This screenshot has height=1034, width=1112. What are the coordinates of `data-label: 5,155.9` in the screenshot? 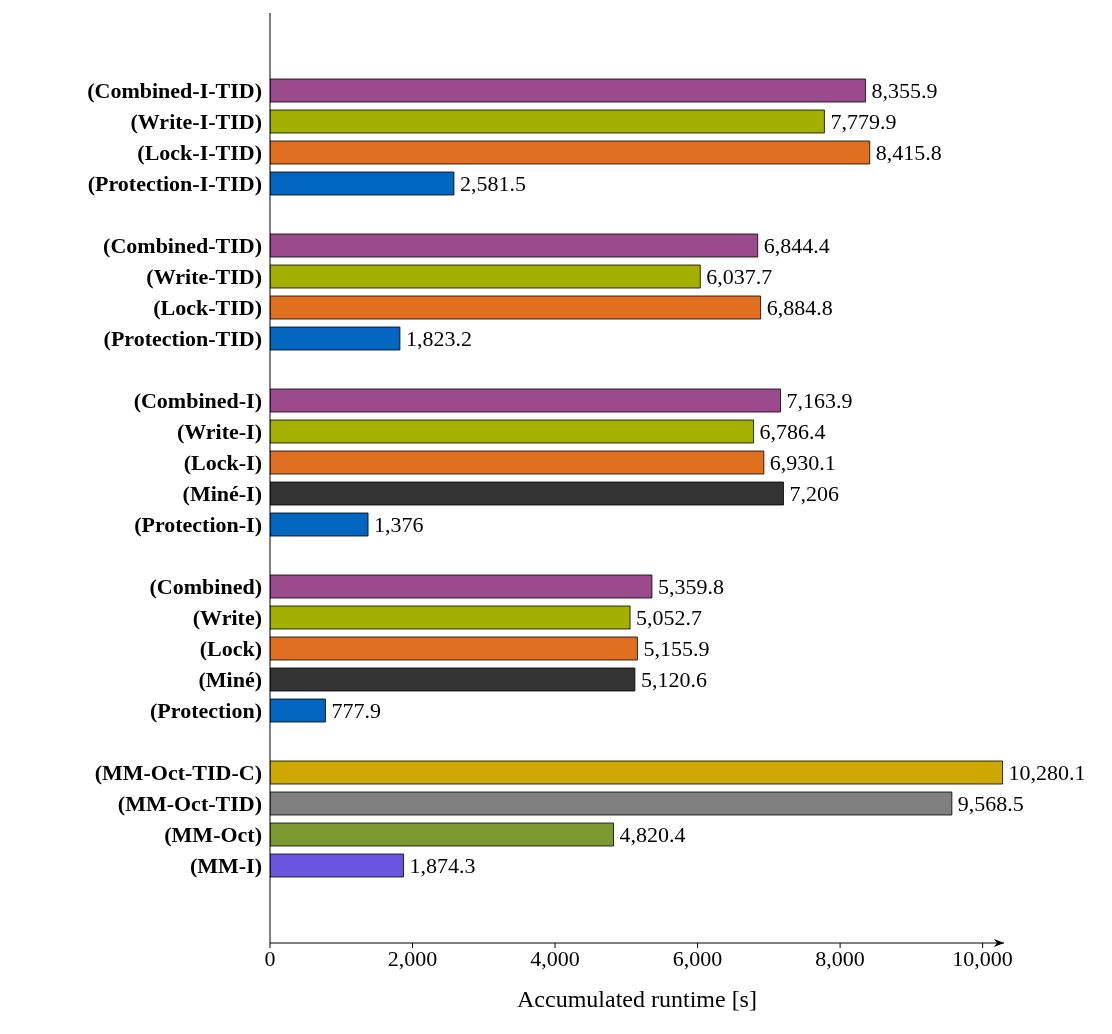 It's located at (676, 648).